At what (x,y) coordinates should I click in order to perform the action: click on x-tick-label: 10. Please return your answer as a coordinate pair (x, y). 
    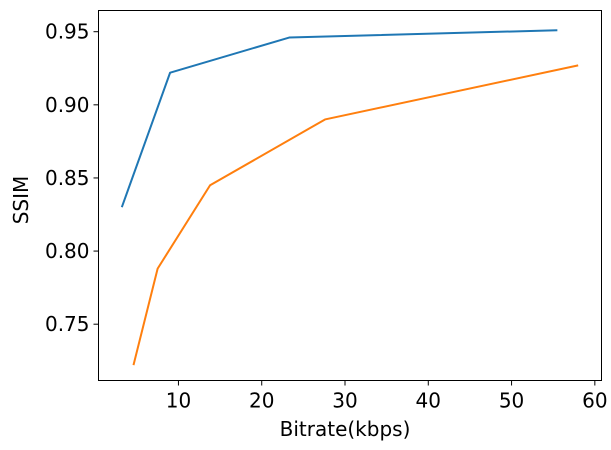
    Looking at the image, I should click on (178, 401).